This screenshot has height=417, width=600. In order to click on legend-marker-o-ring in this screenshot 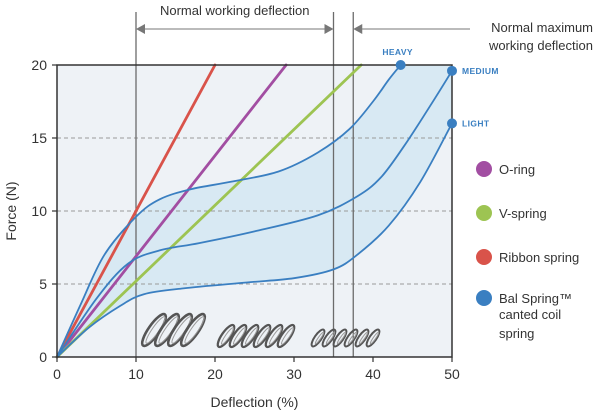, I will do `click(484, 169)`.